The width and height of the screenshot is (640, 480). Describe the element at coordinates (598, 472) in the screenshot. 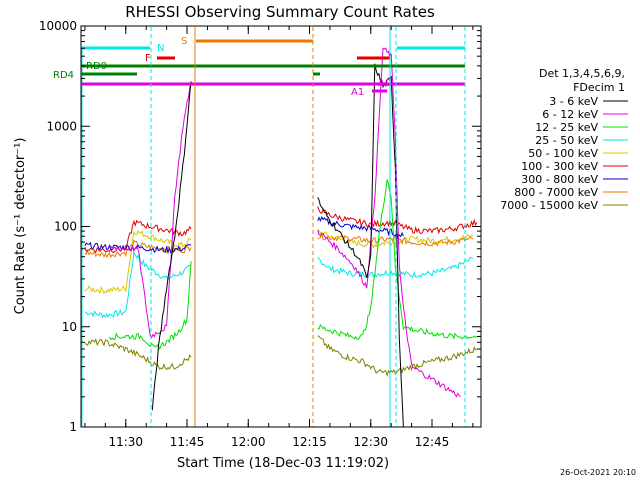

I see `footer-timestamp: 26-Oct-2021 20:10` at that location.